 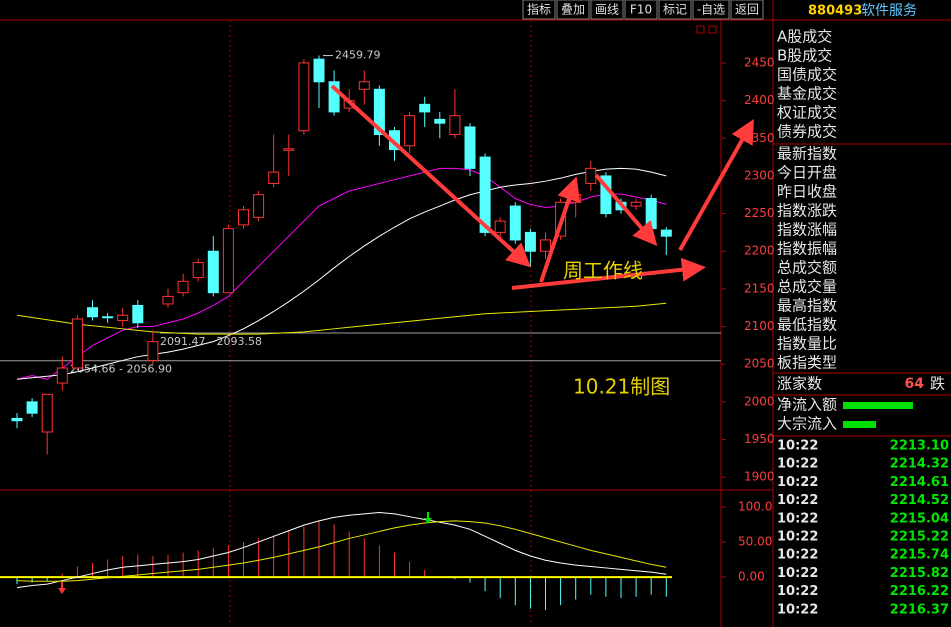 I want to click on toolbar-label: 叠加, so click(x=573, y=10).